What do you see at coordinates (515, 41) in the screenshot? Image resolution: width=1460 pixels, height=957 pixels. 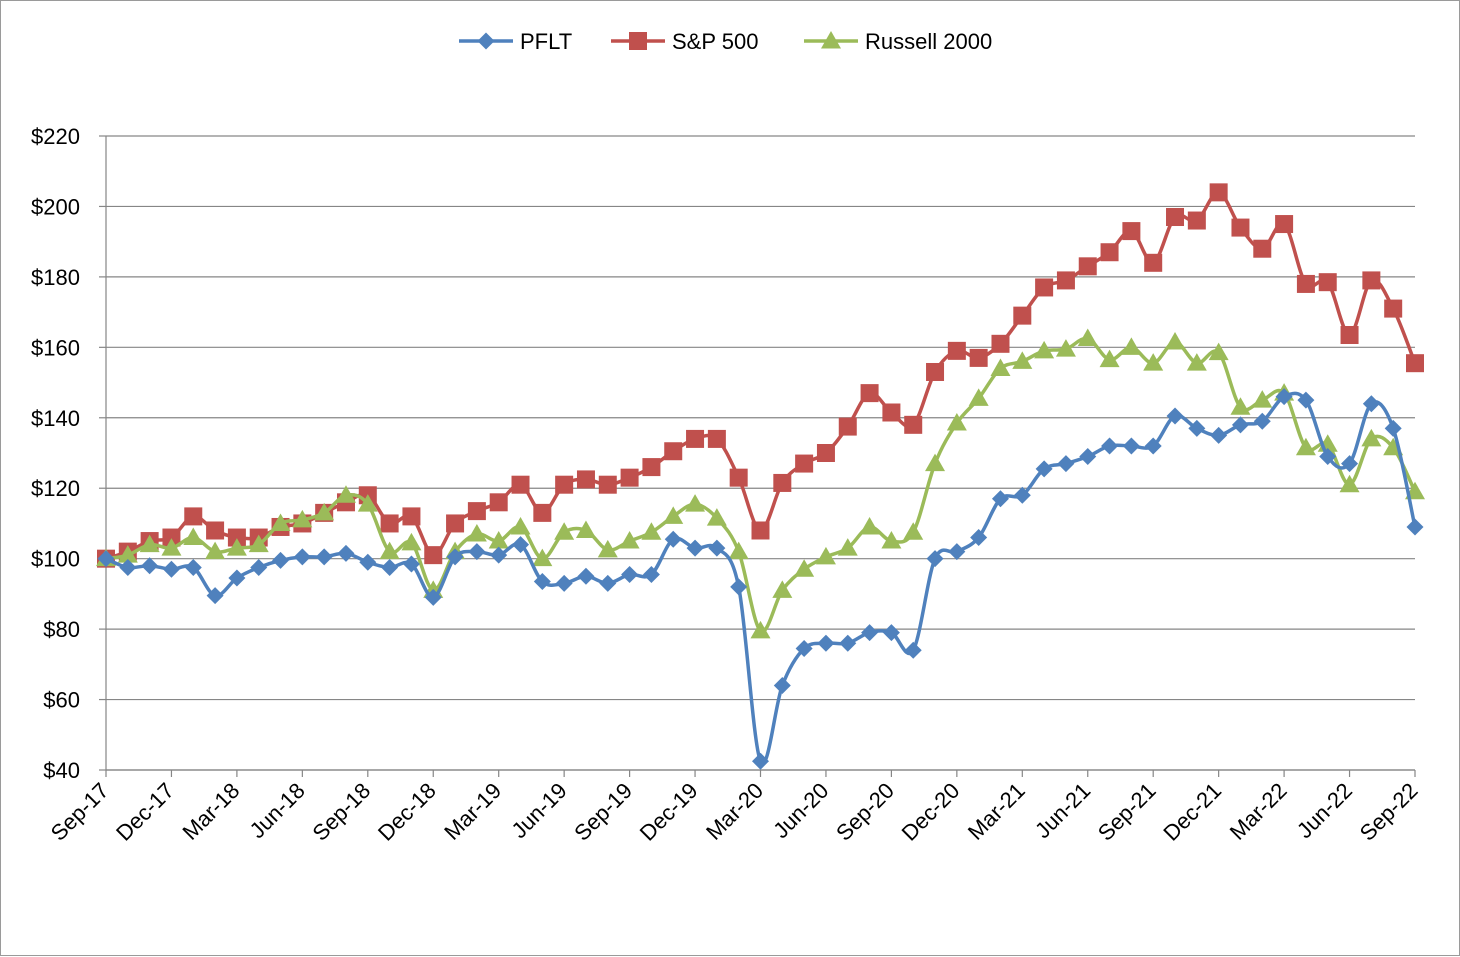 I see `legend-entry-pflt: PFLT` at bounding box center [515, 41].